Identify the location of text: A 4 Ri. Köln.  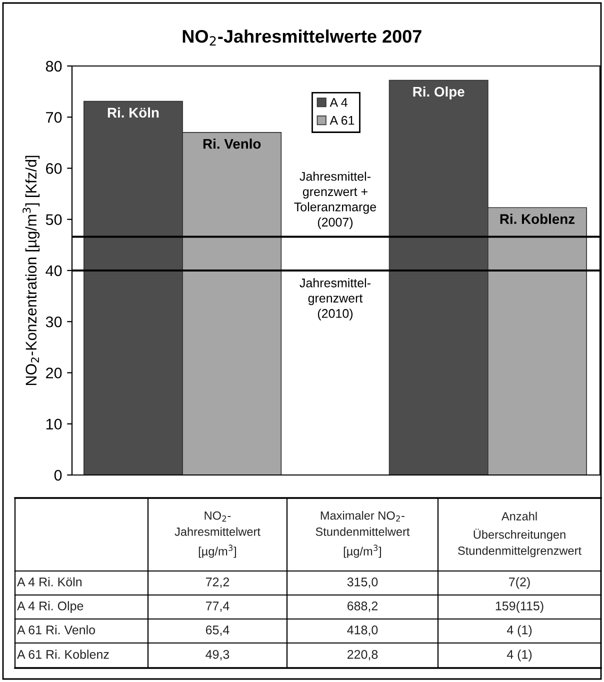
(49, 581).